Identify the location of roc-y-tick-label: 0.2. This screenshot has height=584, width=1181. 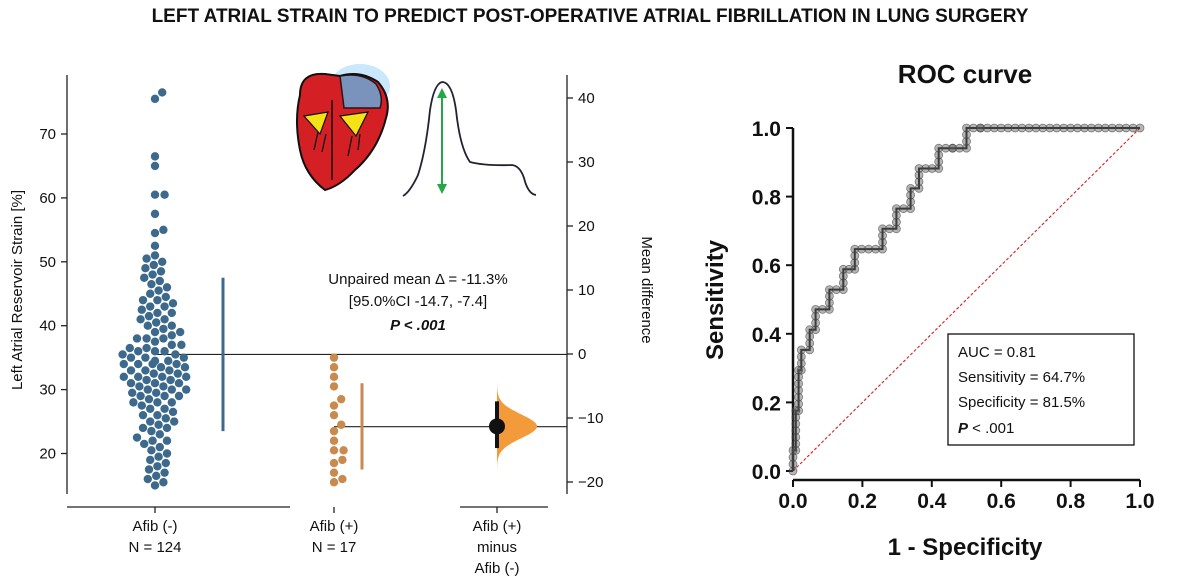
(766, 403).